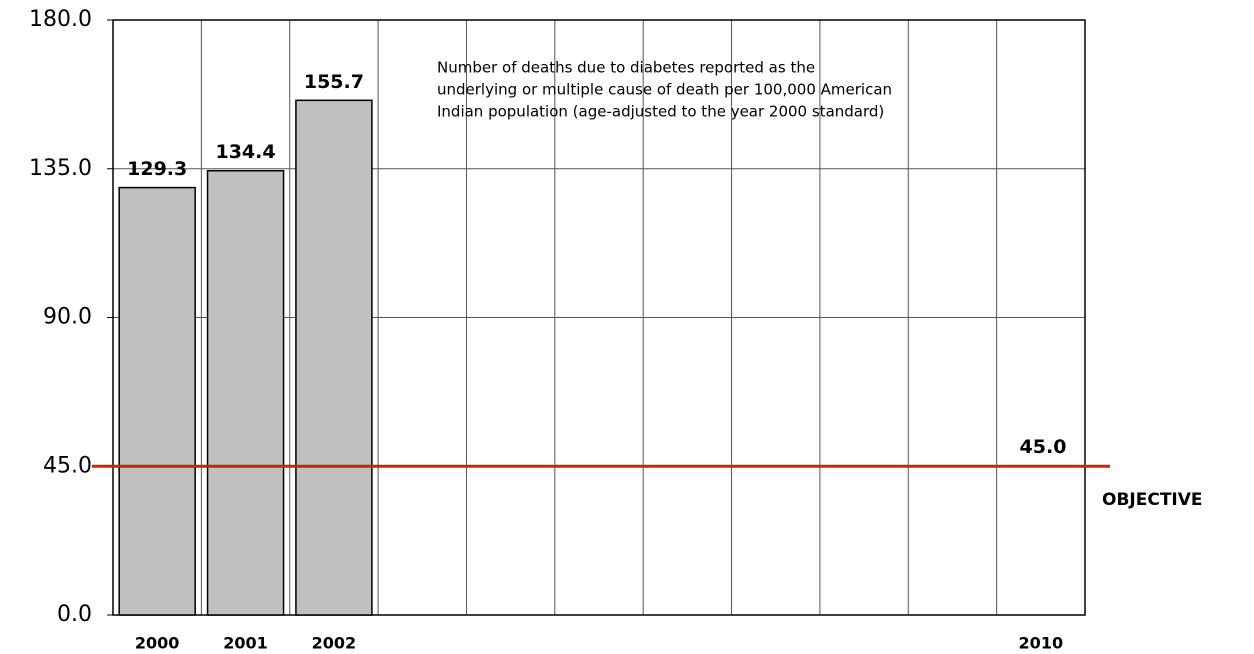  Describe the element at coordinates (1041, 643) in the screenshot. I see `x-tick-label: 2010` at that location.